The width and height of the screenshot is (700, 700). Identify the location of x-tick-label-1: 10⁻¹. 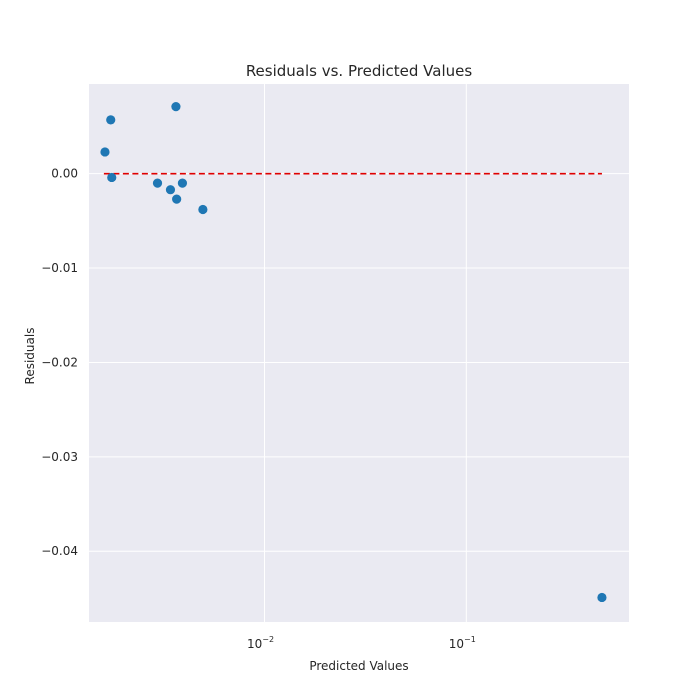
(462, 643).